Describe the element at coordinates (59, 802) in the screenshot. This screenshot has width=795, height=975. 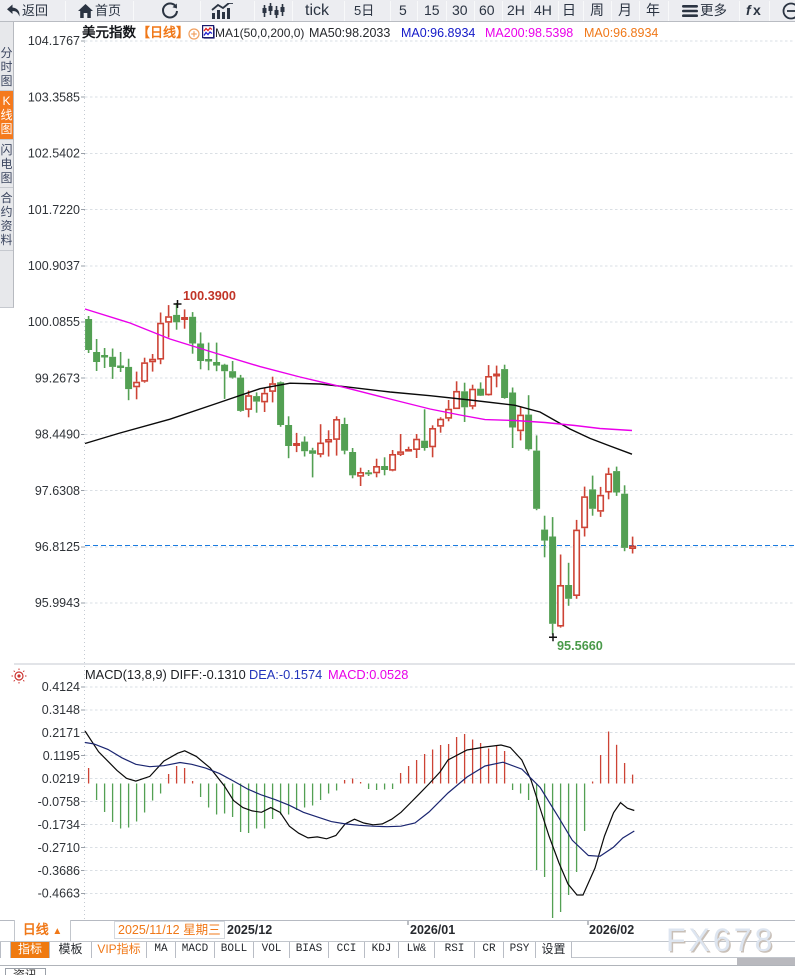
I see `svg-text: -0.0758` at that location.